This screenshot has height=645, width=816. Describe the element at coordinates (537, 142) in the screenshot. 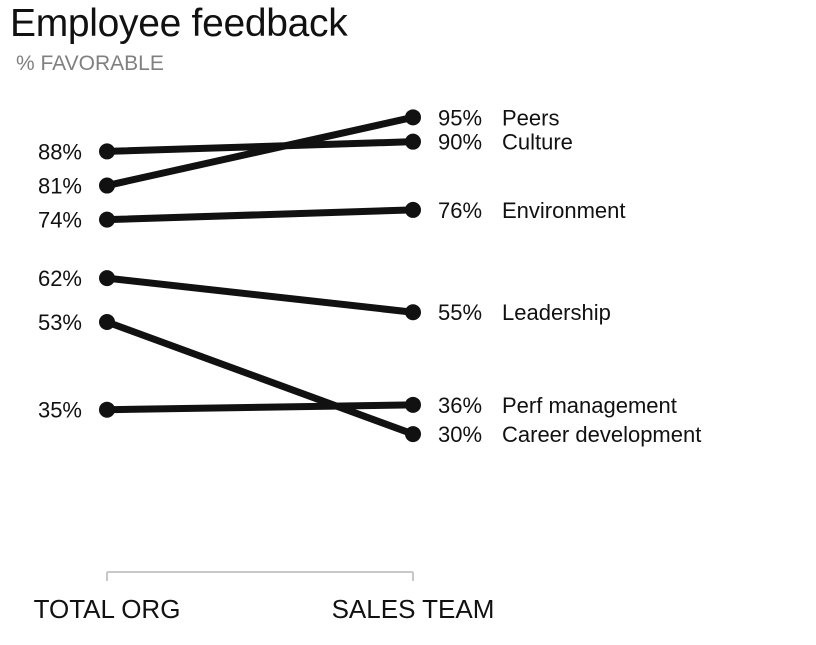

I see `series-label: Culture` at that location.